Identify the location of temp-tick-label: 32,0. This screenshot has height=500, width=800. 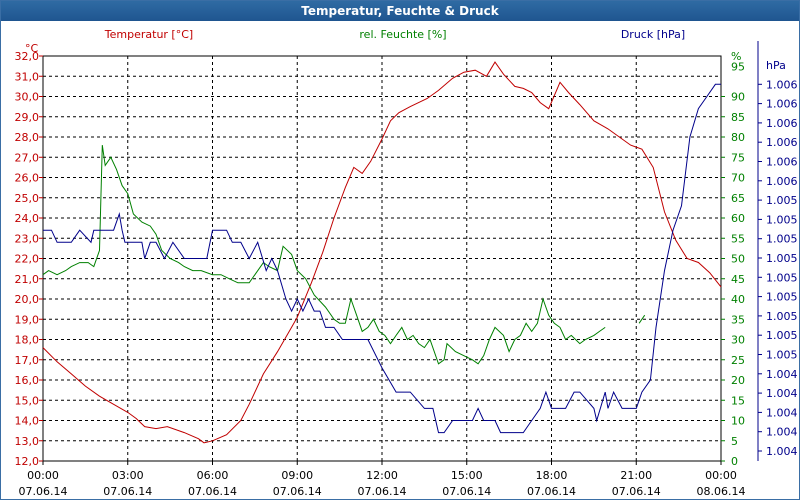
(27, 56).